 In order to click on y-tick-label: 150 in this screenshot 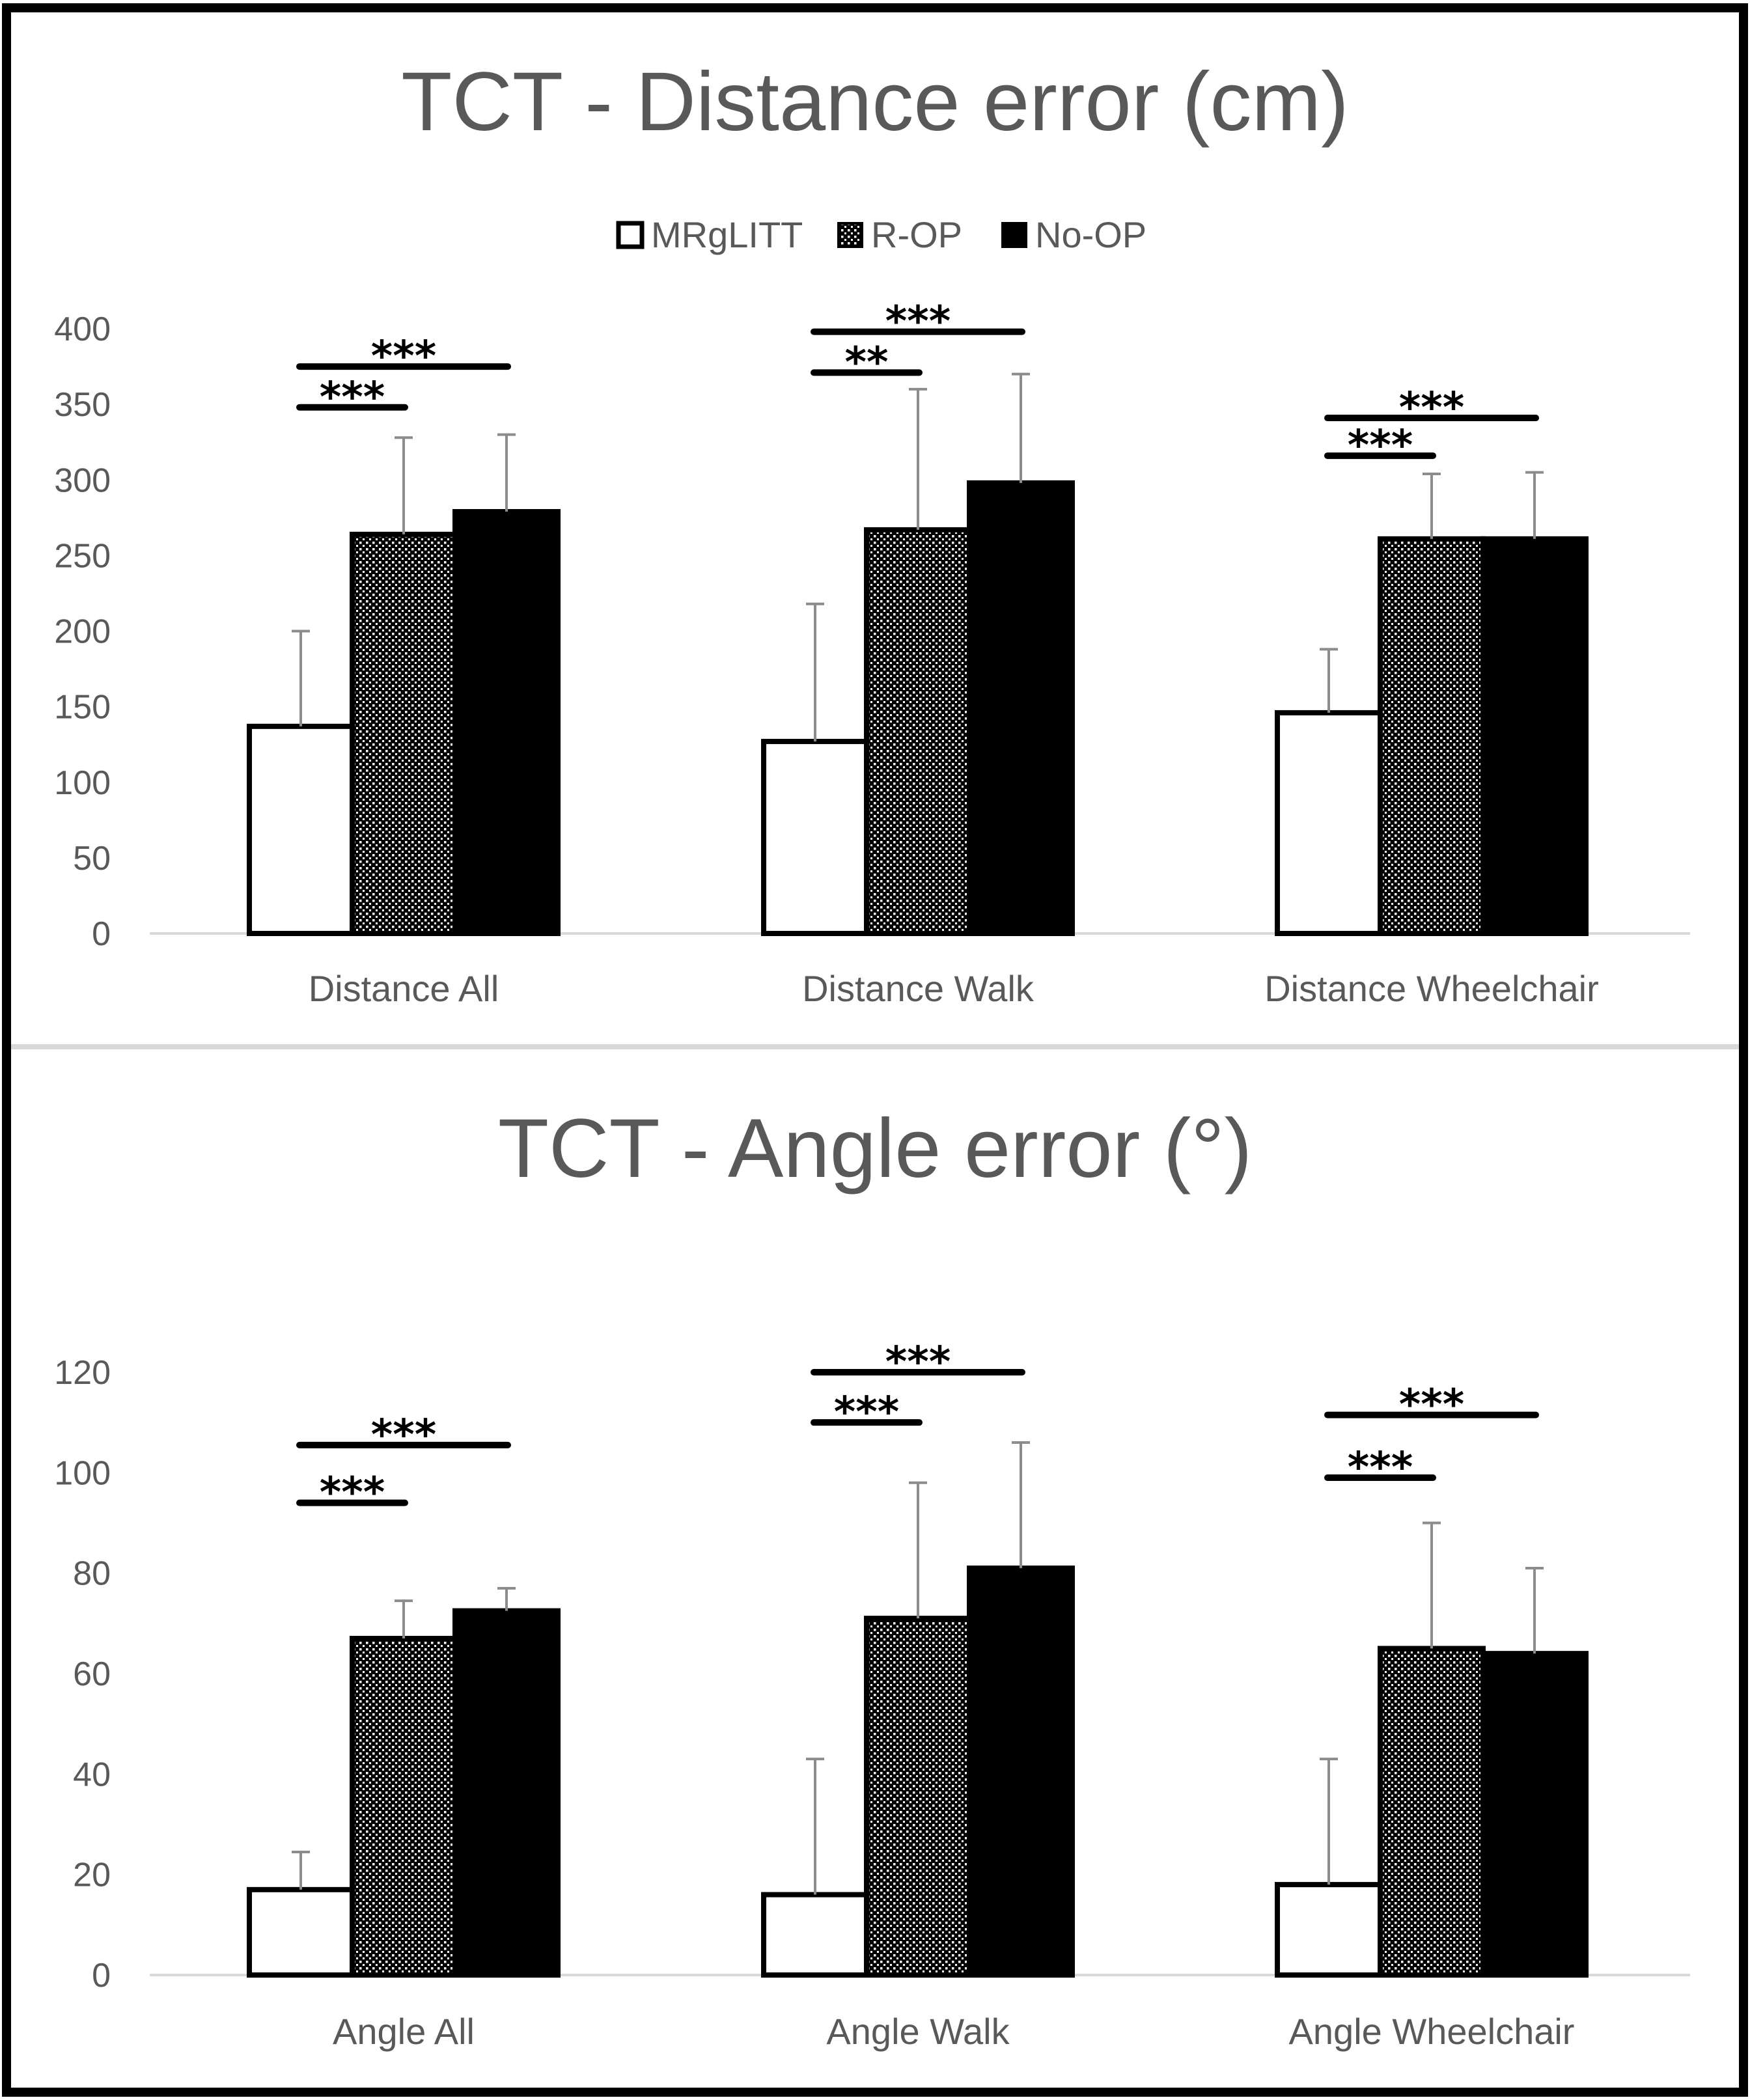, I will do `click(82, 707)`.